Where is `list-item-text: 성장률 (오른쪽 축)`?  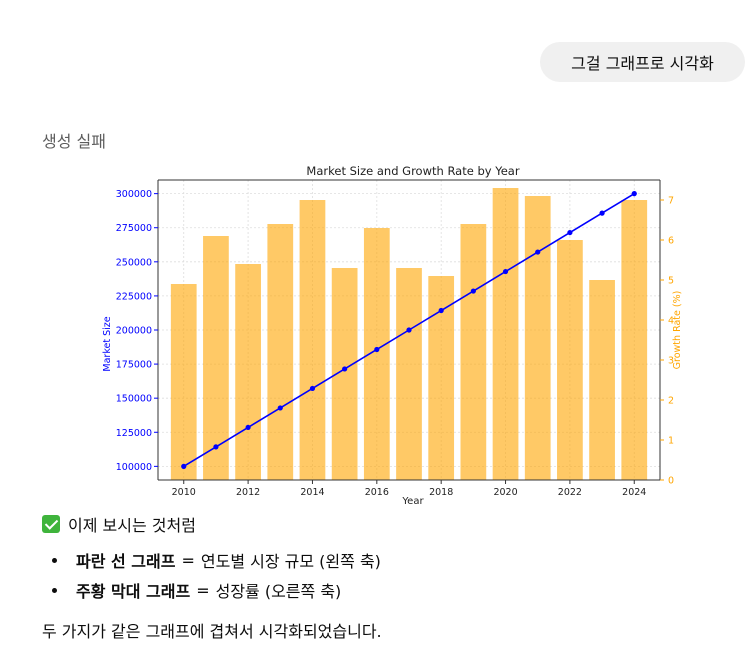
list-item-text: 성장률 (오른쪽 축) is located at coordinates (278, 591).